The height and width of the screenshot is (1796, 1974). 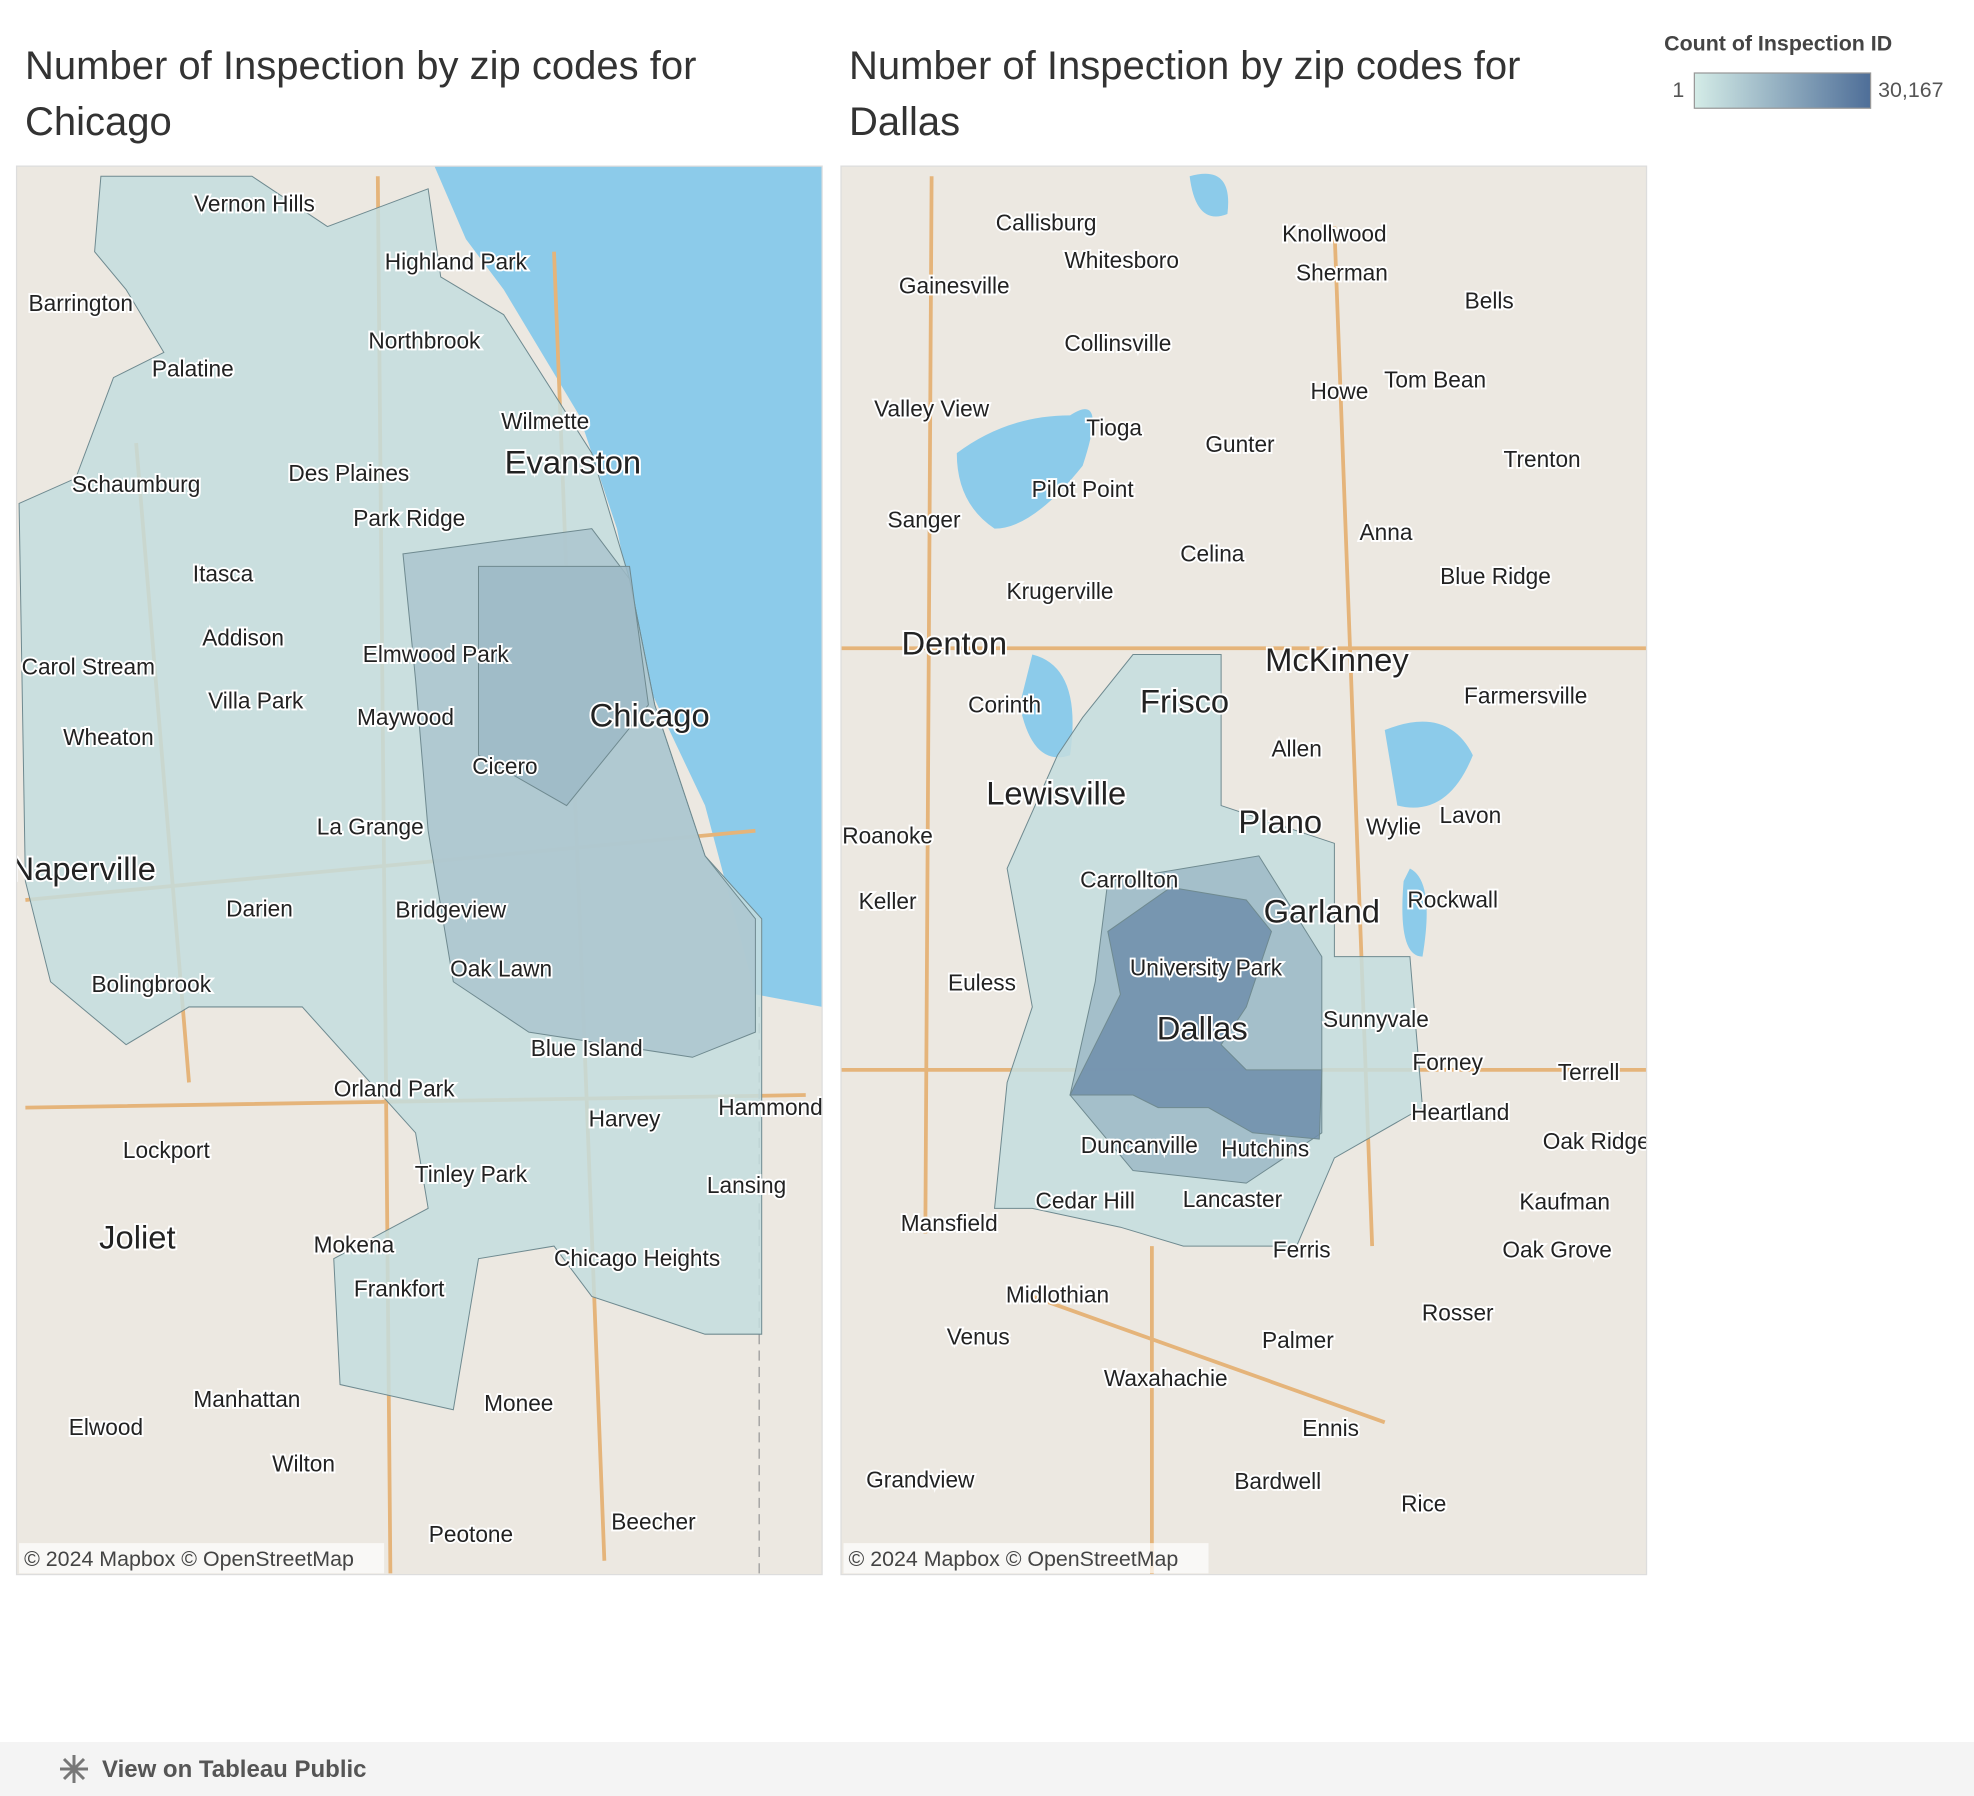 What do you see at coordinates (1114, 428) in the screenshot?
I see `place-label: Tioga` at bounding box center [1114, 428].